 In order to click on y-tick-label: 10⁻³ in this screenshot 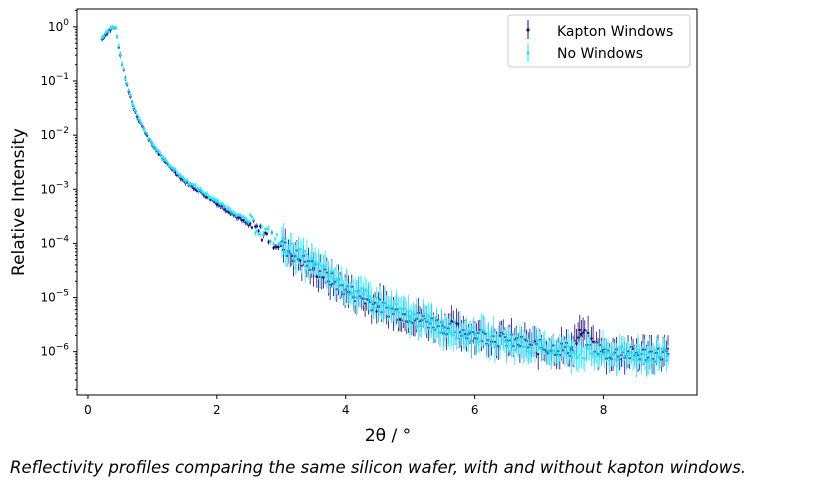, I will do `click(54, 188)`.